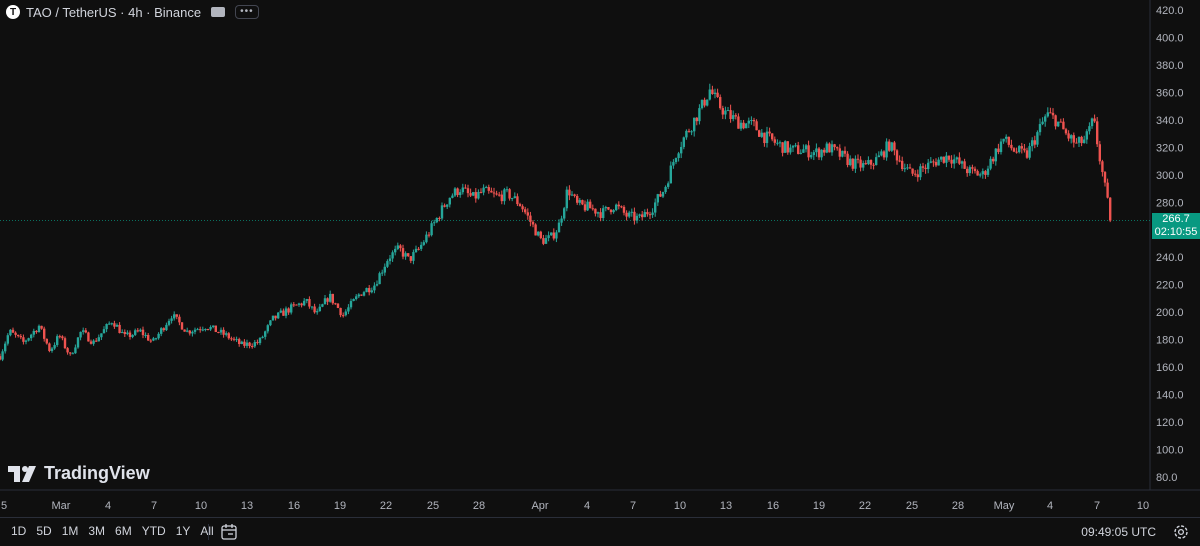 Image resolution: width=1200 pixels, height=546 pixels. I want to click on timeframe-ytd-button: YTD, so click(153, 531).